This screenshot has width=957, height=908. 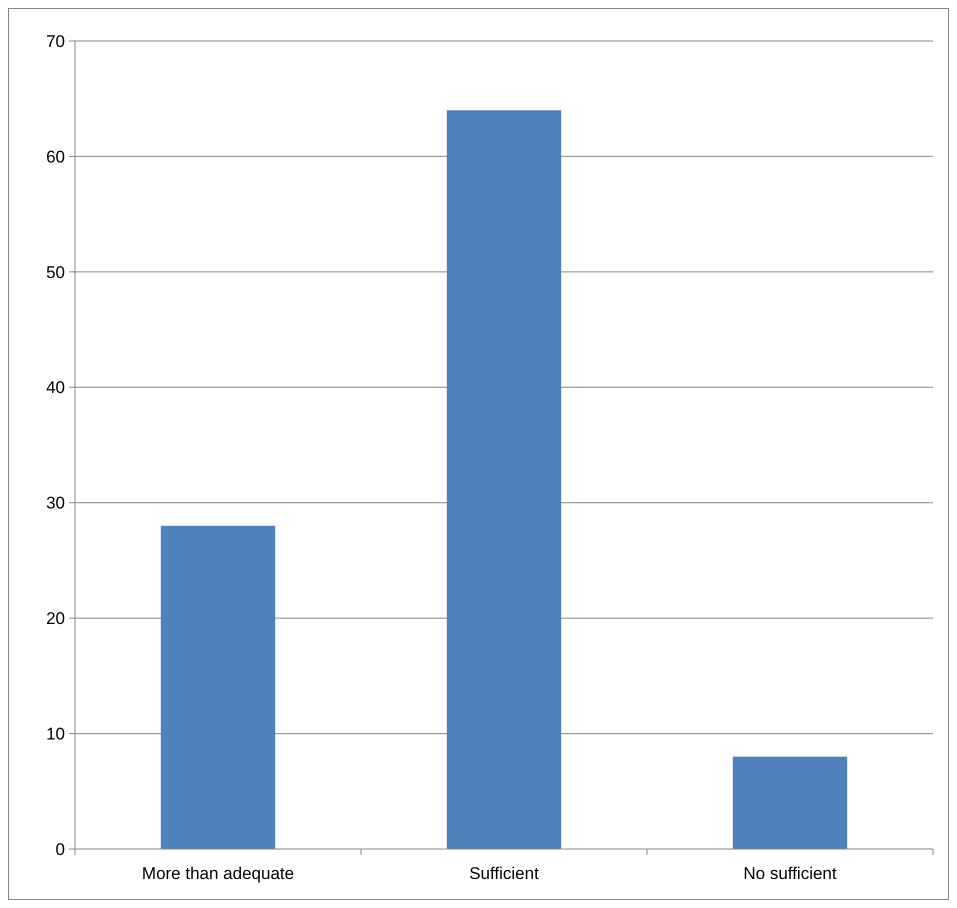 I want to click on y-tick-label: 0, so click(x=60, y=849).